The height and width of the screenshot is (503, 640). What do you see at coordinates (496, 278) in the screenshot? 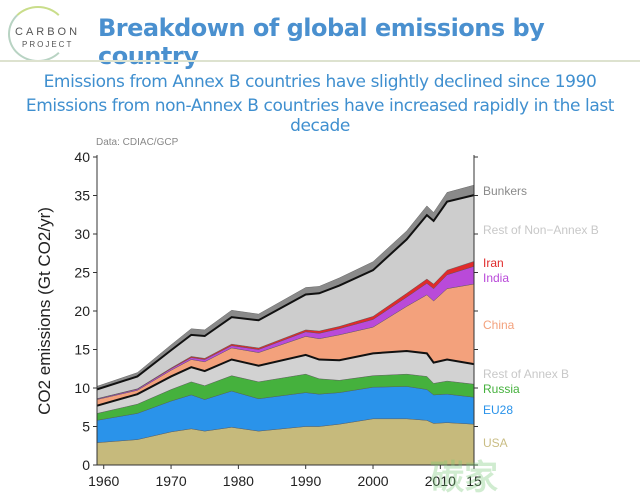
I see `legend-label-india: India` at bounding box center [496, 278].